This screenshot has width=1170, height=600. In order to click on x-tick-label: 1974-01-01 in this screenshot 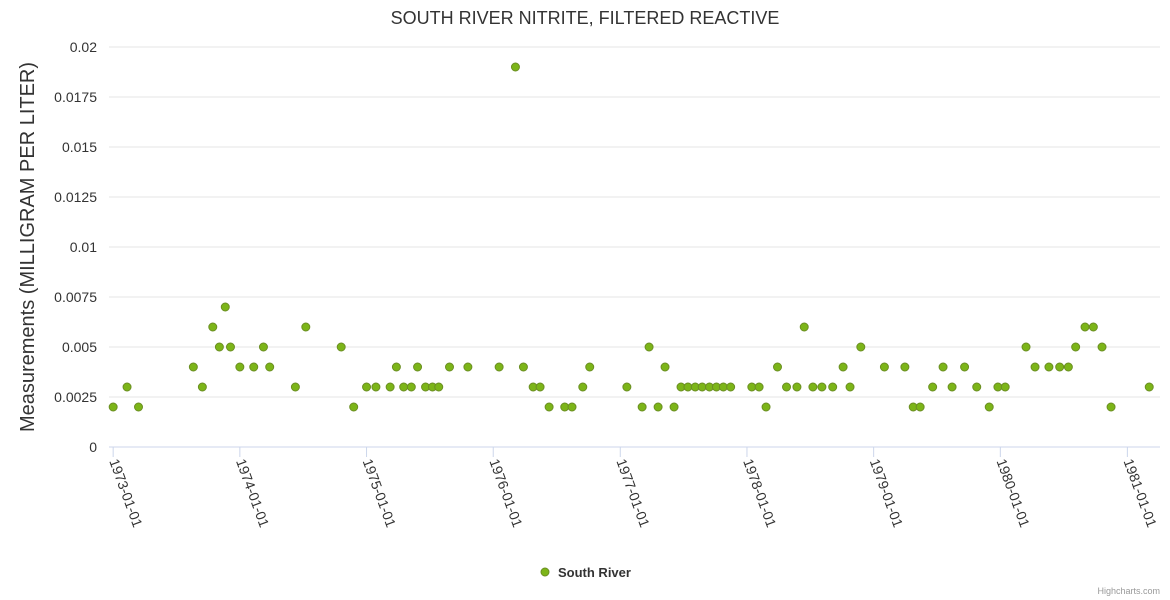, I will do `click(253, 493)`.